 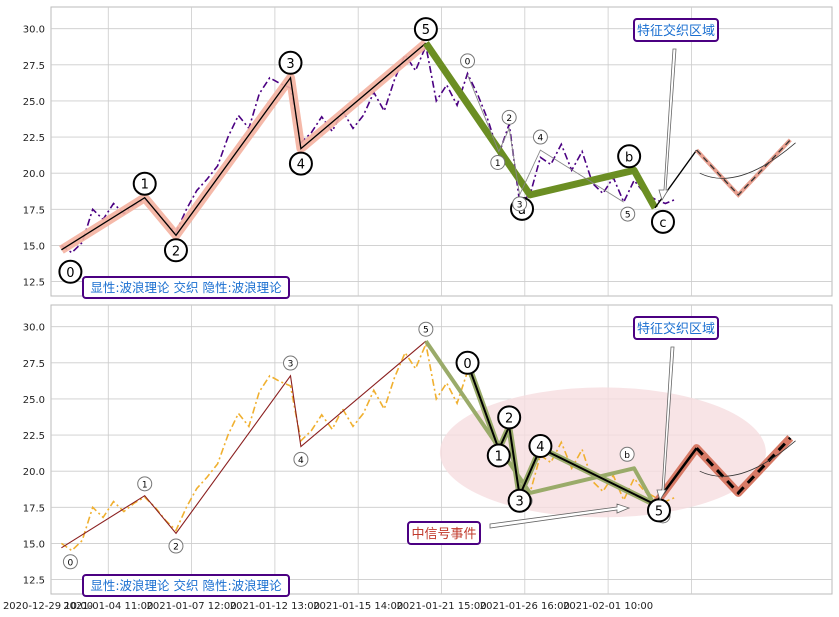 What do you see at coordinates (608, 606) in the screenshot?
I see `x-tick-label: 2021-02-01 10:00` at bounding box center [608, 606].